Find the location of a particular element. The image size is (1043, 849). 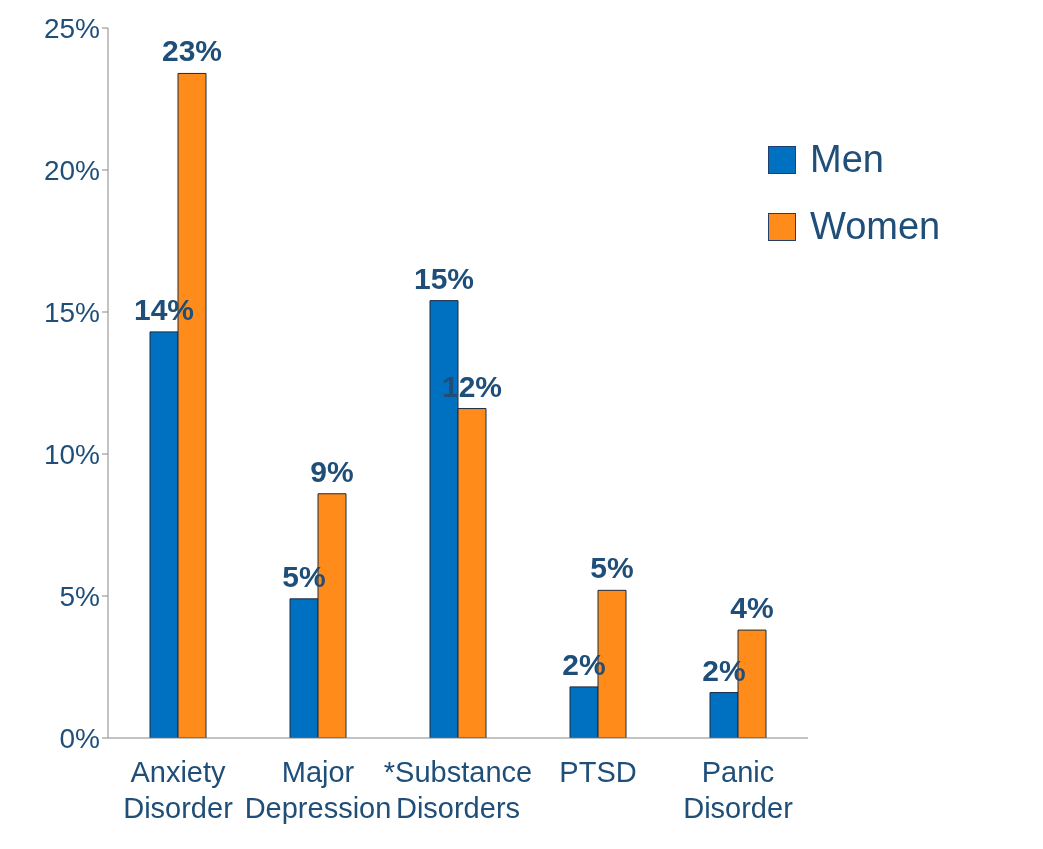

y-tick-label: 5% is located at coordinates (79, 596).